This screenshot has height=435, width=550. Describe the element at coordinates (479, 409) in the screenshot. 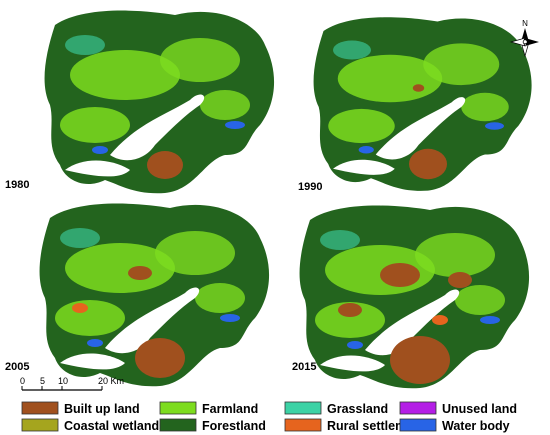

I see `legend-label: Unused land` at that location.